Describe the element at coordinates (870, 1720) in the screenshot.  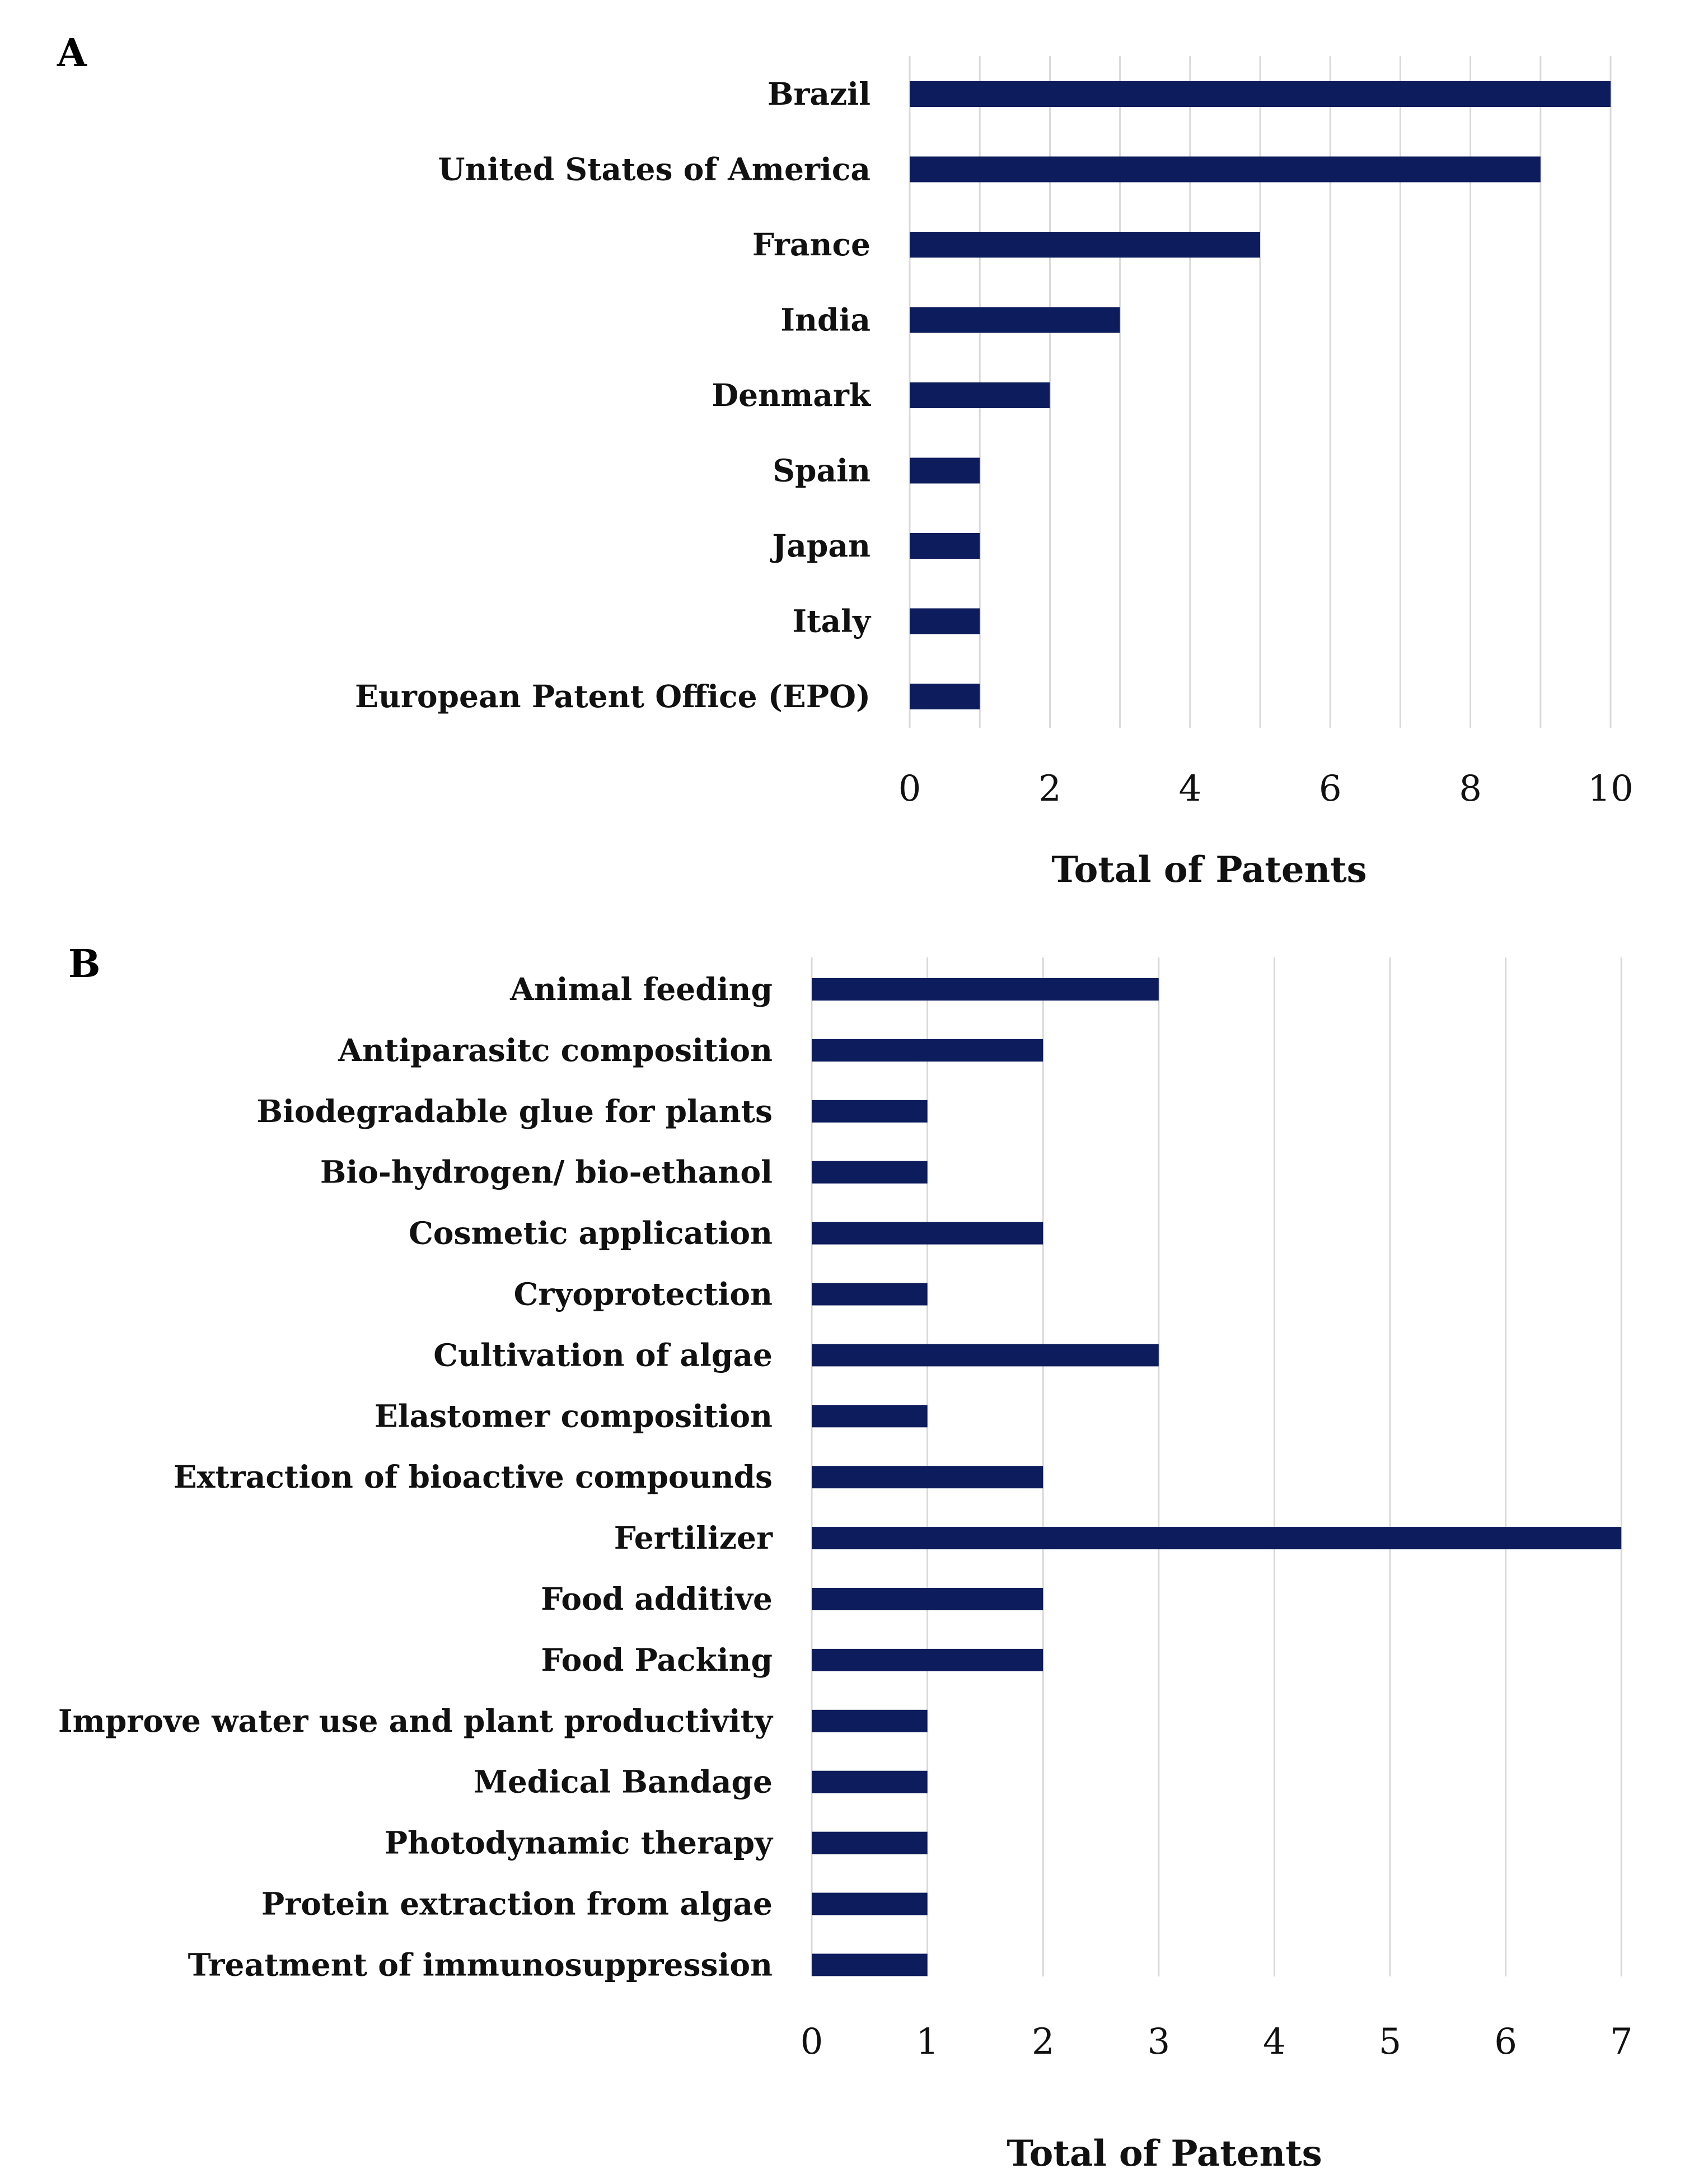
I see `bar-improve-water-use-and-plant-productivity` at that location.